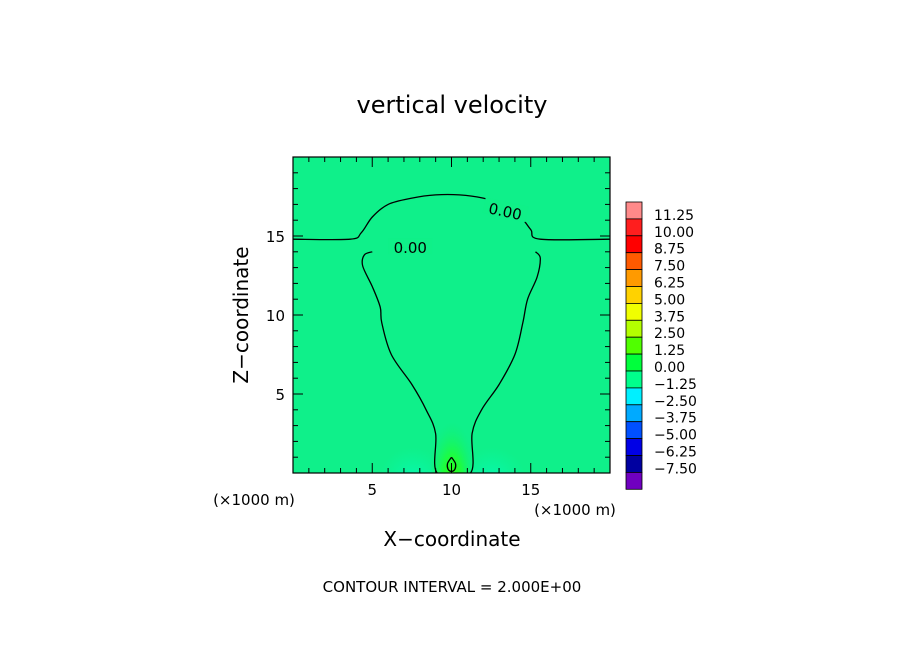  Describe the element at coordinates (452, 105) in the screenshot. I see `chart-title: vertical velocity` at that location.